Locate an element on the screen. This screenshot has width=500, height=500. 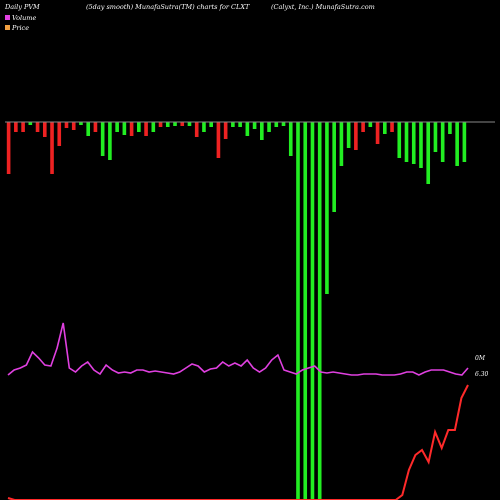
volume-line is located at coordinates (238, 349).